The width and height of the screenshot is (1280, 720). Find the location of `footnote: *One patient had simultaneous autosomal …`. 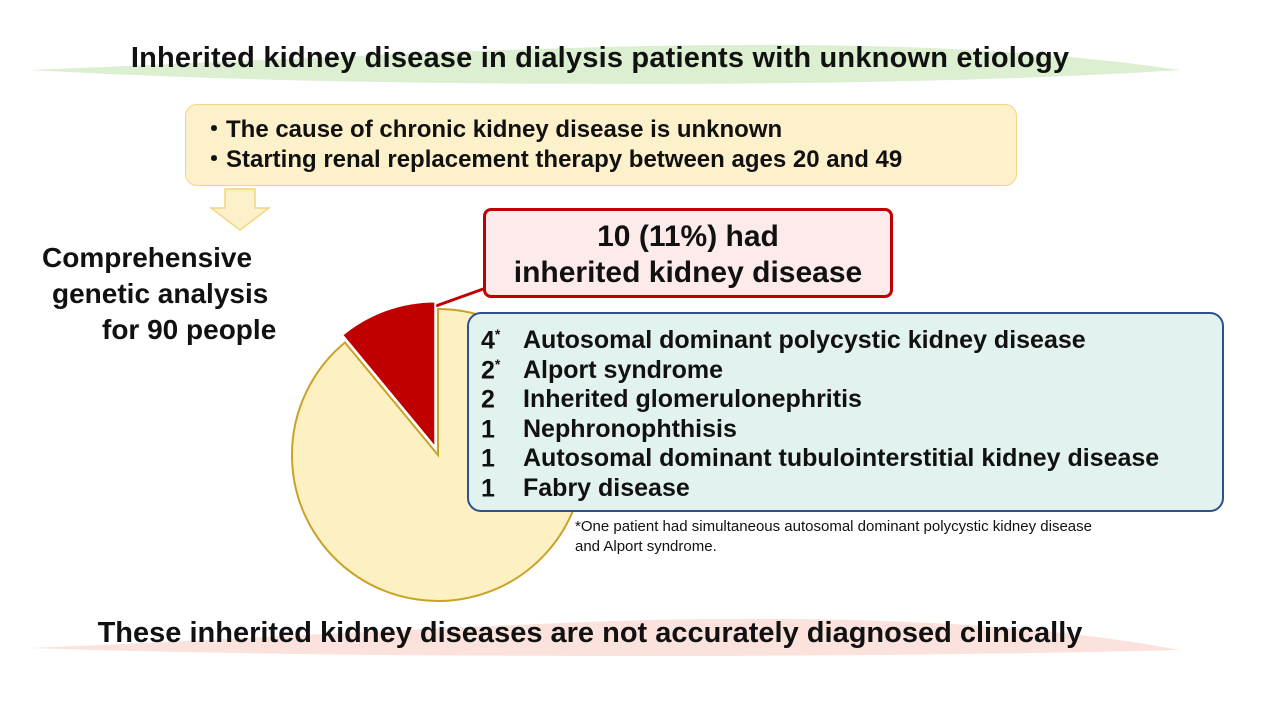

footnote: *One patient had simultaneous autosomal … is located at coordinates (915, 537).